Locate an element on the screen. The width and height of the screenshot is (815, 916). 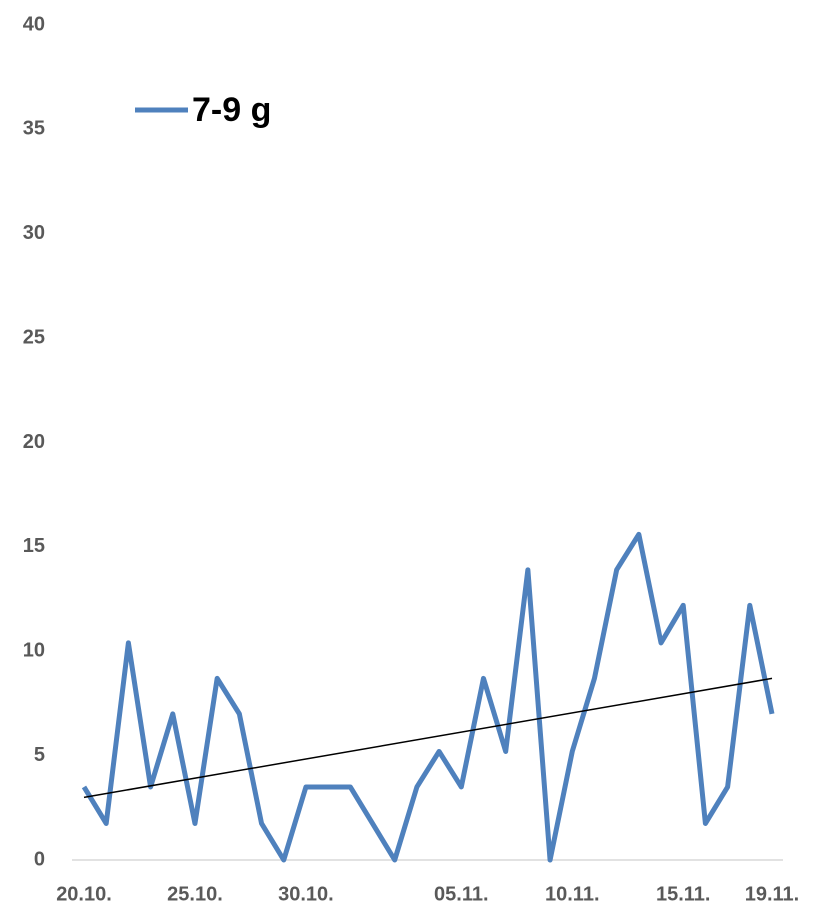
y-tick-label: 25 is located at coordinates (34, 337).